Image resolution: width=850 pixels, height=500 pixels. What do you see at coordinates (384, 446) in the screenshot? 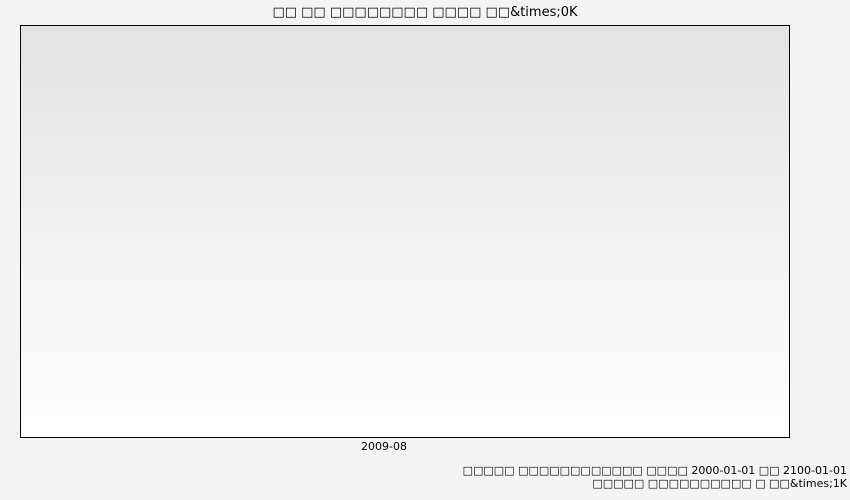
I see `x-tick-label: 2009-08` at bounding box center [384, 446].